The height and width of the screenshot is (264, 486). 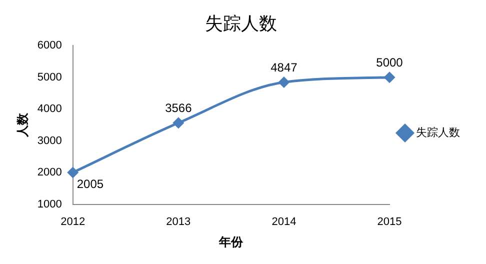 What do you see at coordinates (241, 23) in the screenshot?
I see `chart-title: 失踪人数` at bounding box center [241, 23].